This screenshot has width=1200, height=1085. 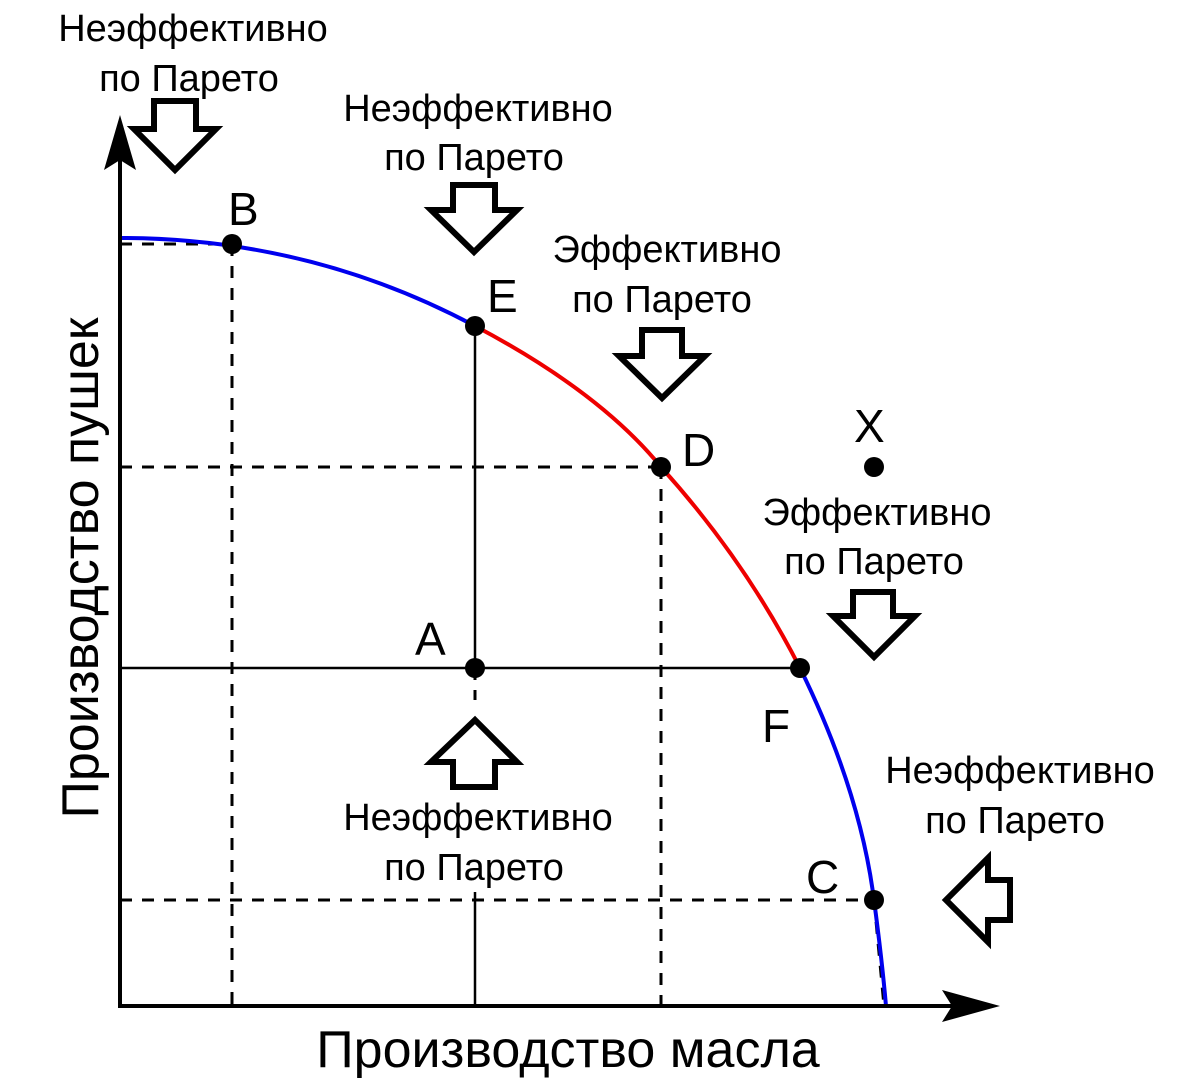 I want to click on point-f, so click(x=800, y=668).